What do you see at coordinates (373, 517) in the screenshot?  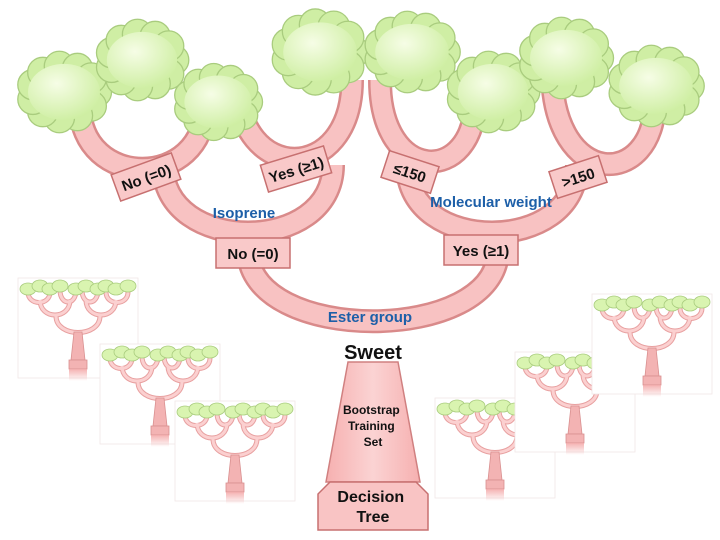 I see `base-label-line-2: Tree` at bounding box center [373, 517].